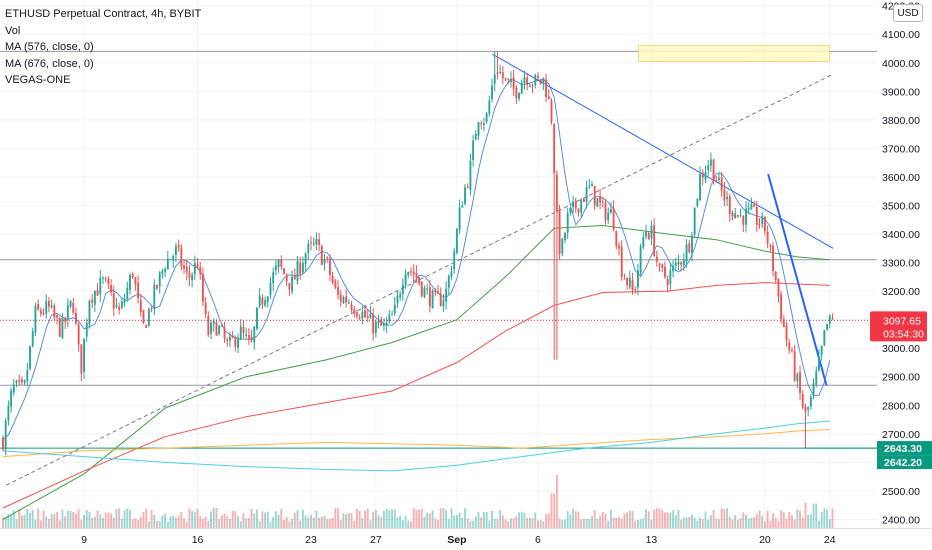  I want to click on level-badge-lower, so click(904, 462).